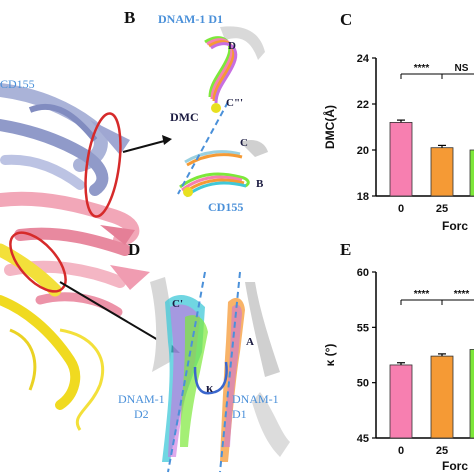  What do you see at coordinates (130, 17) in the screenshot?
I see `panel-b-letter: B` at bounding box center [130, 17].